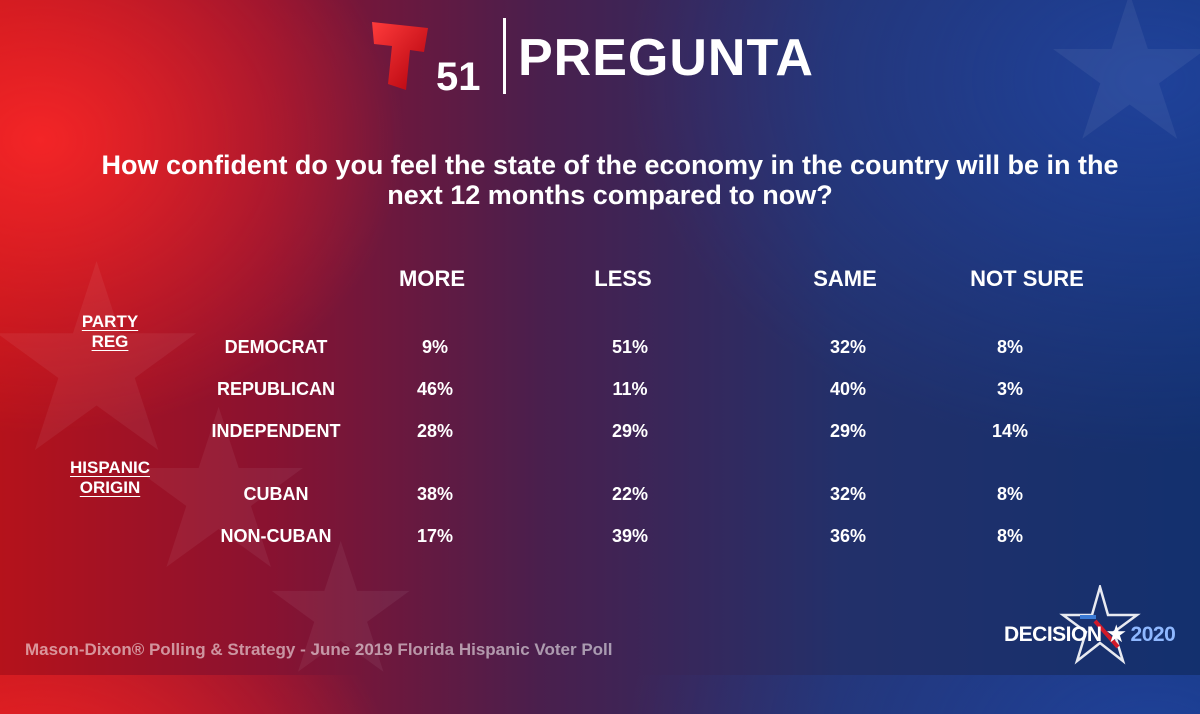  What do you see at coordinates (845, 278) in the screenshot?
I see `column-header: SAME` at bounding box center [845, 278].